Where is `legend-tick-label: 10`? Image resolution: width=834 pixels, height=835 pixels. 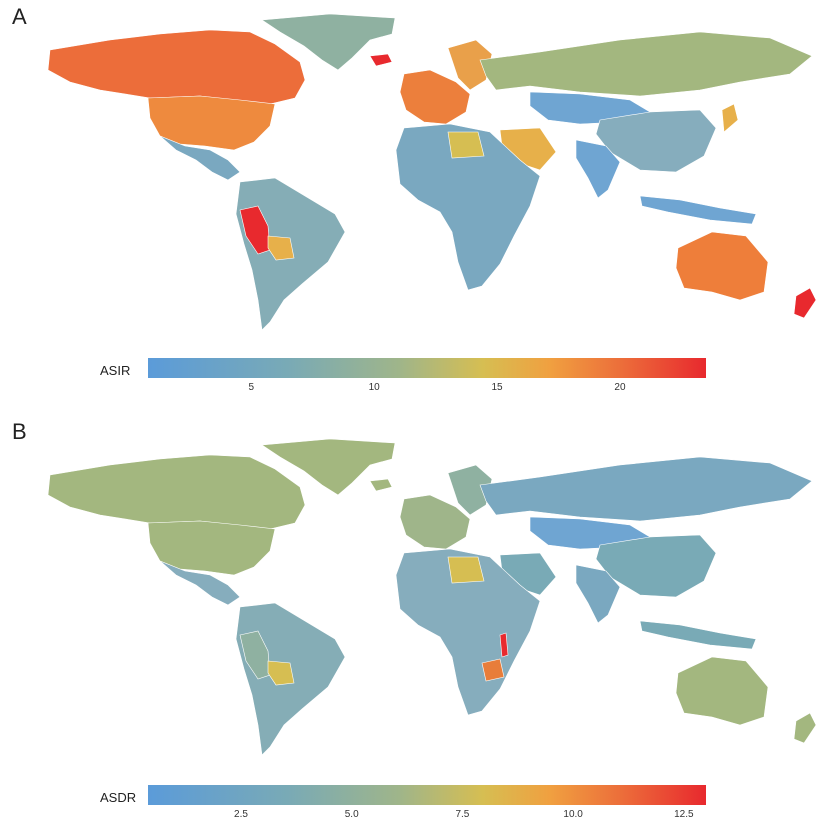 legend-tick-label: 10 is located at coordinates (374, 387).